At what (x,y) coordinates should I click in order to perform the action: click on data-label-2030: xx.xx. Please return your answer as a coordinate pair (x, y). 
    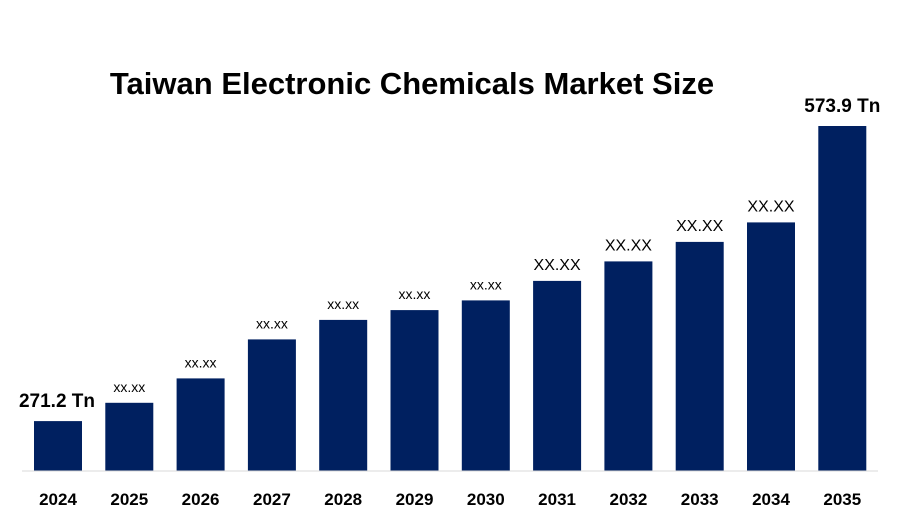
    Looking at the image, I should click on (486, 284).